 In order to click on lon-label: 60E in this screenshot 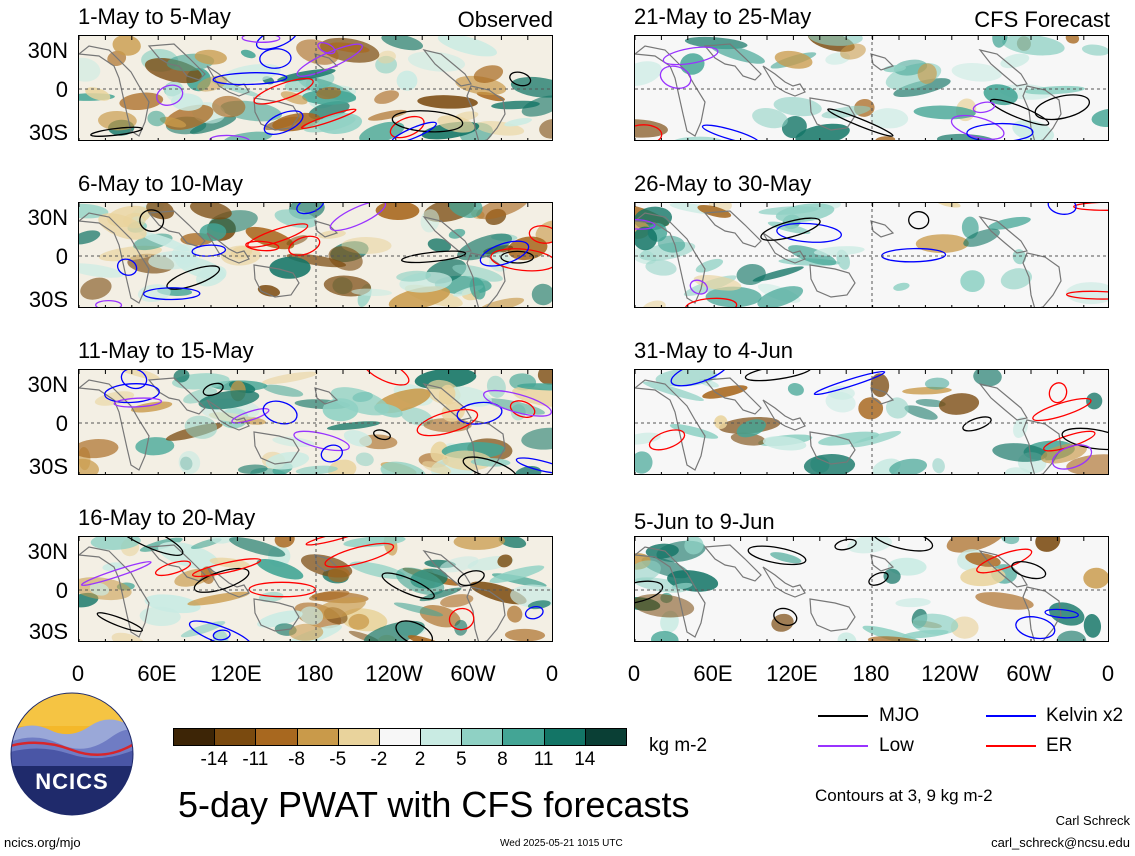, I will do `click(713, 673)`.